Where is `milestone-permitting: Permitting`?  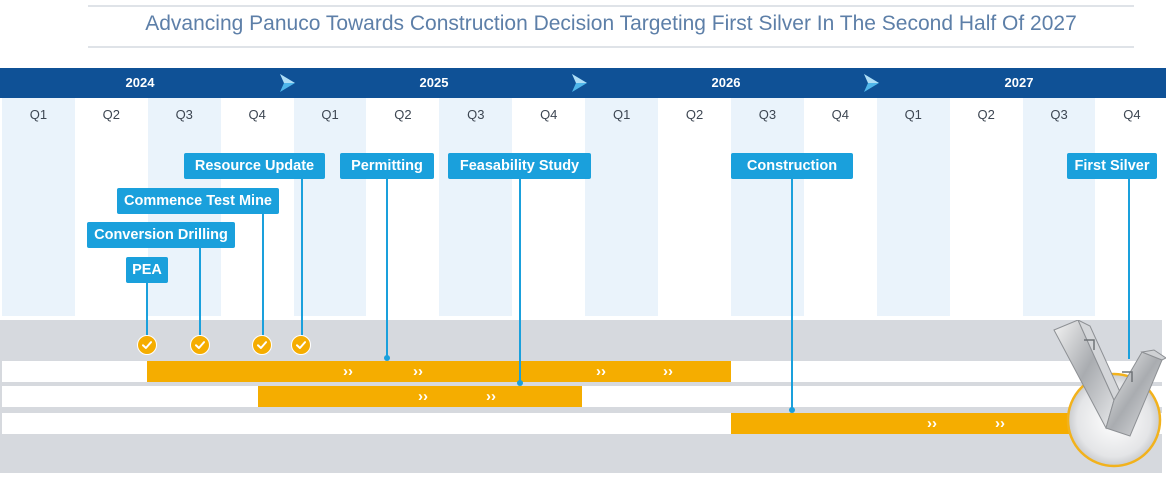 milestone-permitting: Permitting is located at coordinates (387, 166).